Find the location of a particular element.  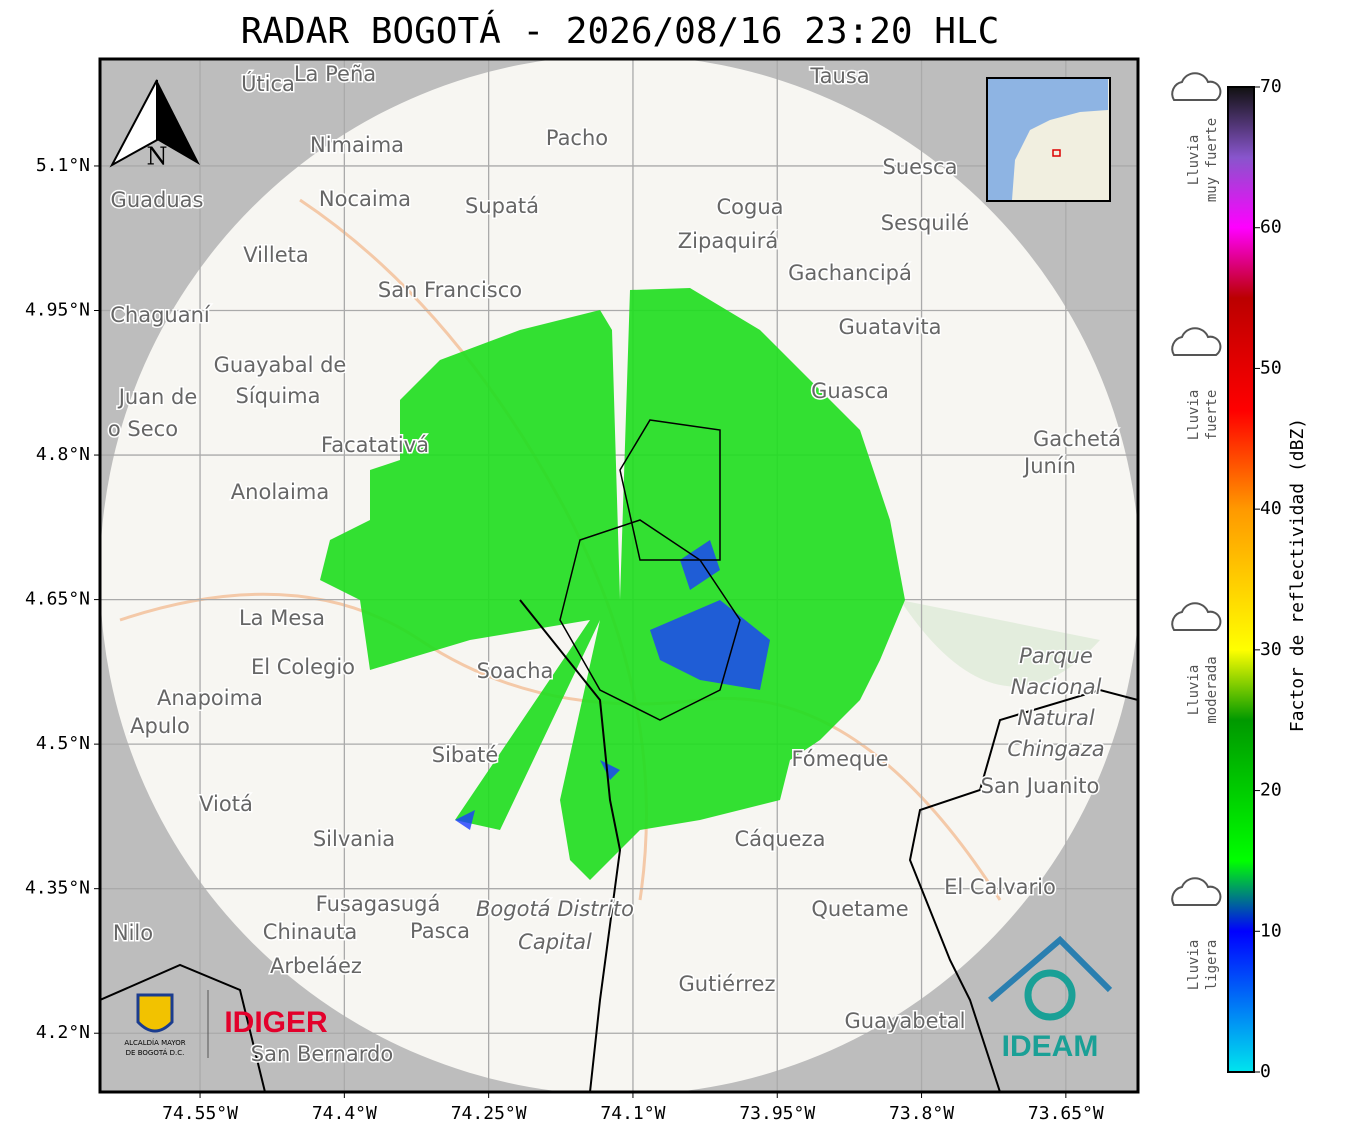

colorbar-tick-label: 10 is located at coordinates (1271, 930).